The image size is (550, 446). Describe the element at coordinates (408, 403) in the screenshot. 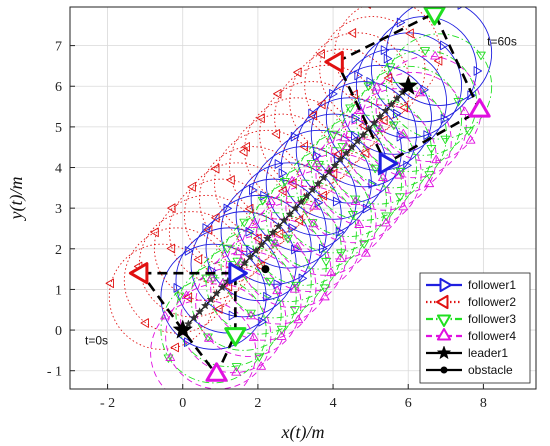

I see `x-tick-label: 6` at that location.